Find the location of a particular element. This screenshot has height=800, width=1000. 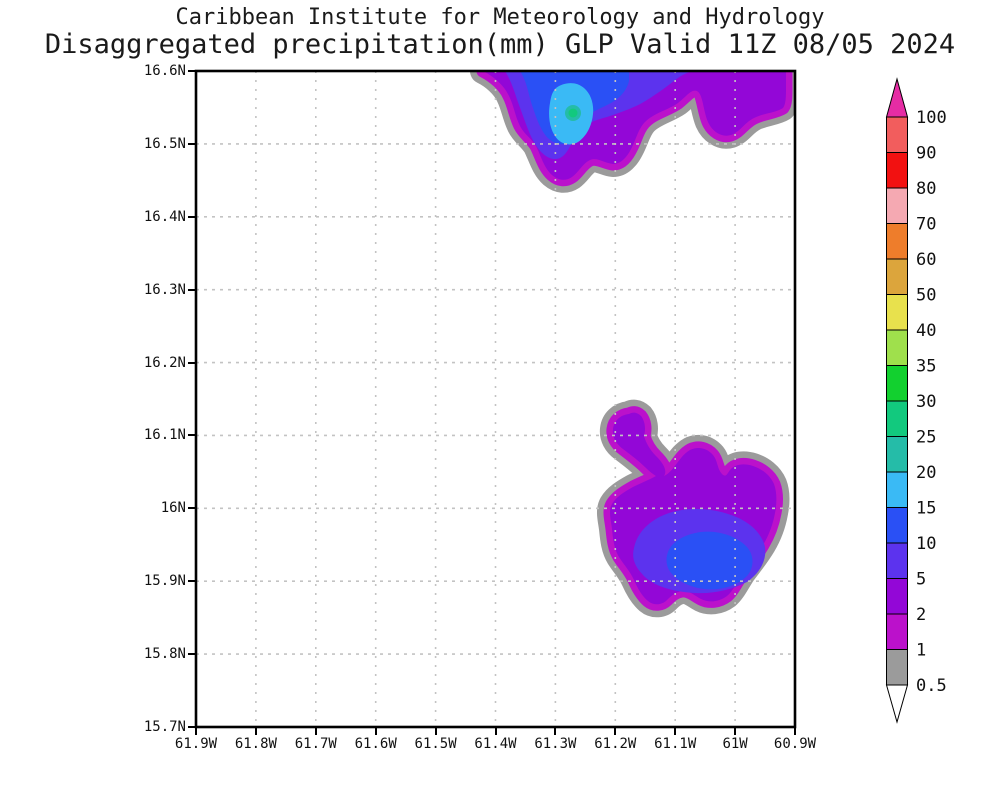

x-axis-tick-label: 61.8W is located at coordinates (255, 744).